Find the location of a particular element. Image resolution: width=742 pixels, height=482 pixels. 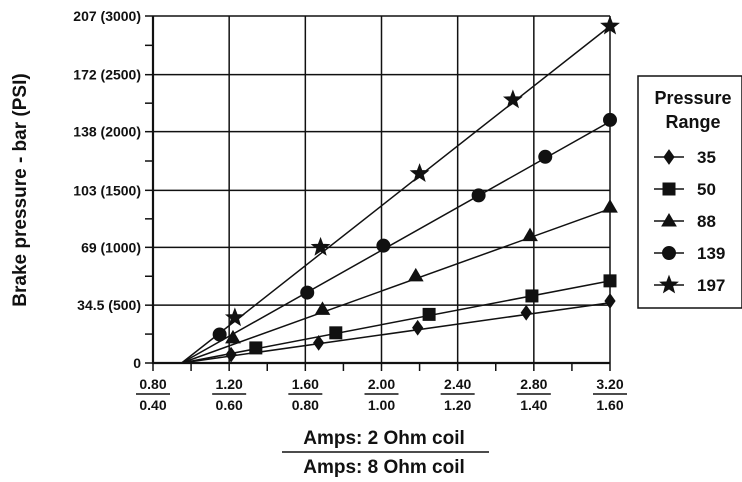

x-tick-label-8-ohm: 1.20 is located at coordinates (457, 405).